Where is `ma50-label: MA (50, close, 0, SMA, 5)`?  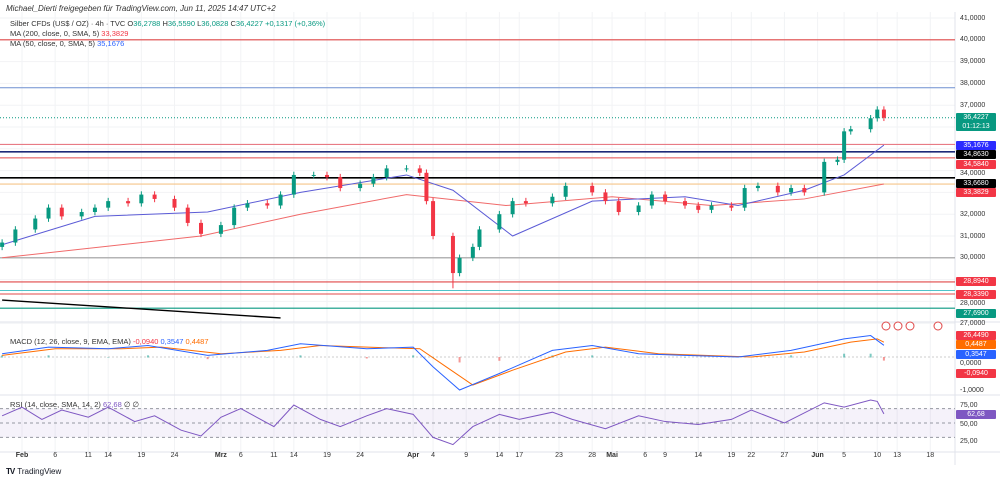
ma50-label: MA (50, close, 0, SMA, 5) is located at coordinates (53, 43).